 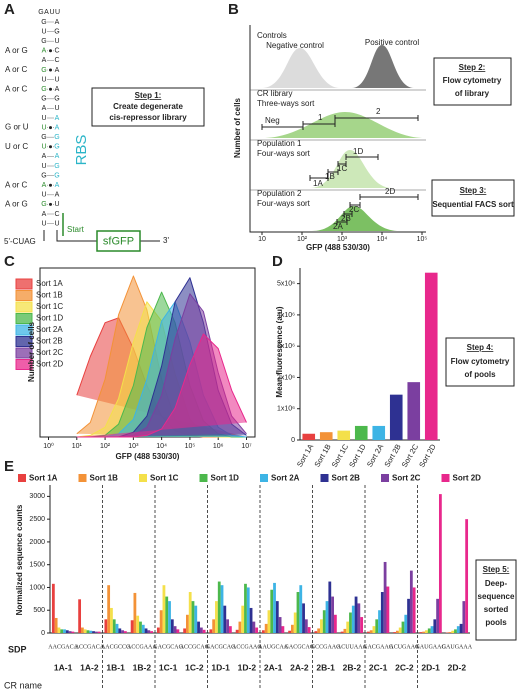 What do you see at coordinates (89, 667) in the screenshot?
I see `category-label: 1A-2` at bounding box center [89, 667].